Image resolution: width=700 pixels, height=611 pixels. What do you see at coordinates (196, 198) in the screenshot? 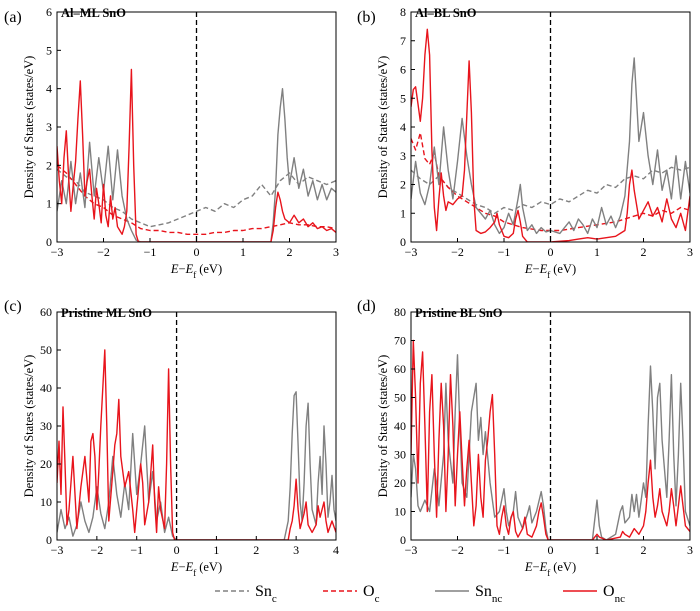
I see `series-line-snc` at bounding box center [196, 198].